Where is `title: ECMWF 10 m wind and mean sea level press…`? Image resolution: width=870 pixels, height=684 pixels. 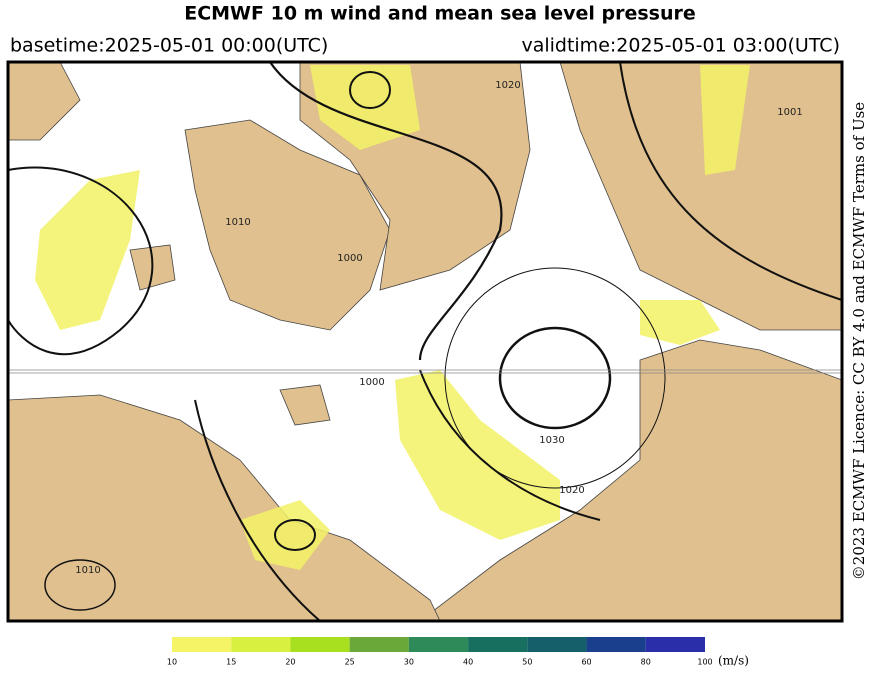 title: ECMWF 10 m wind and mean sea level press… is located at coordinates (440, 14).